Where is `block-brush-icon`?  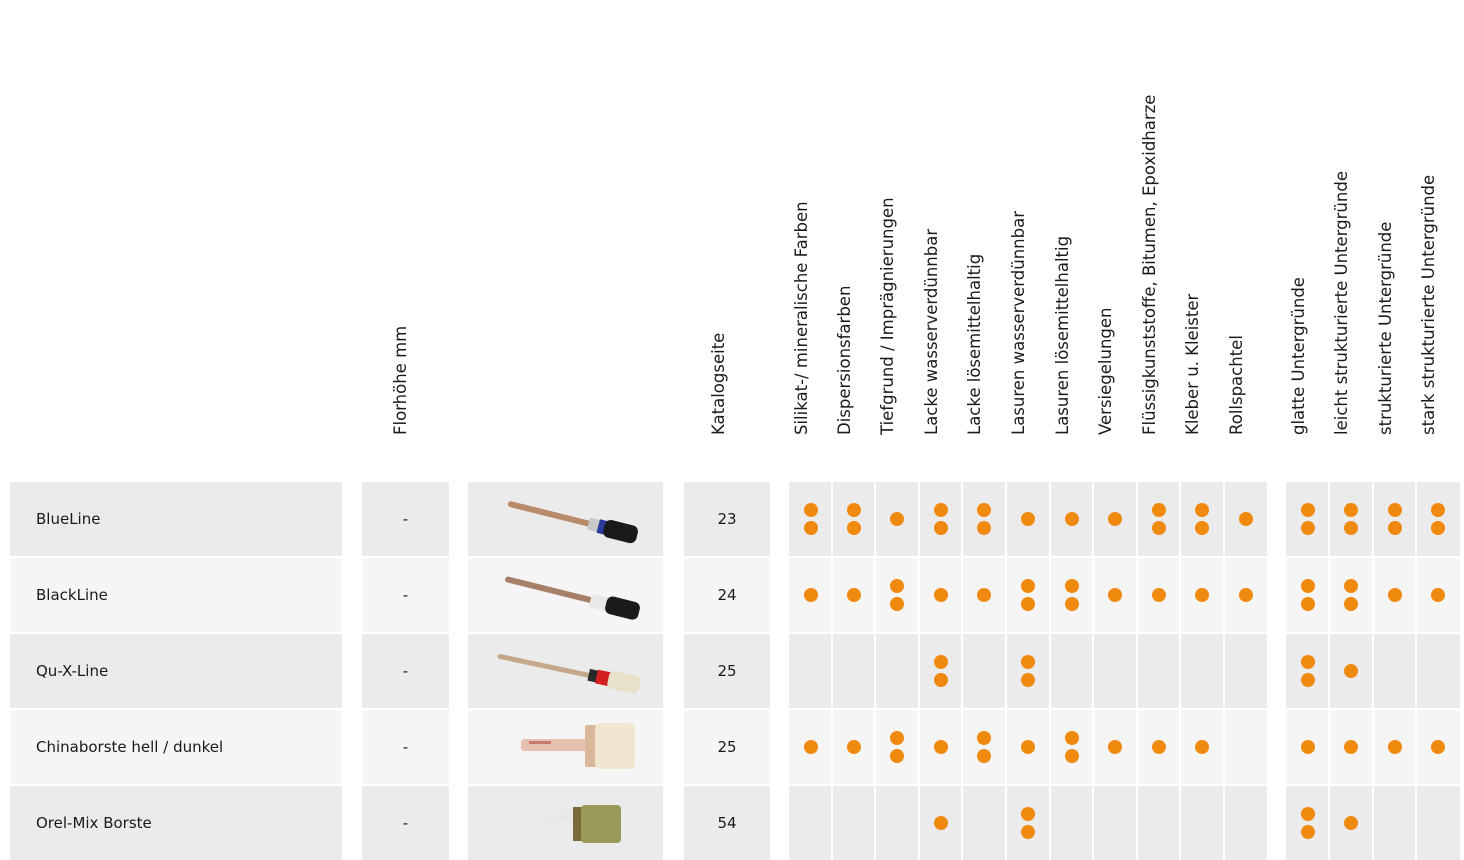
block-brush-icon is located at coordinates (566, 823).